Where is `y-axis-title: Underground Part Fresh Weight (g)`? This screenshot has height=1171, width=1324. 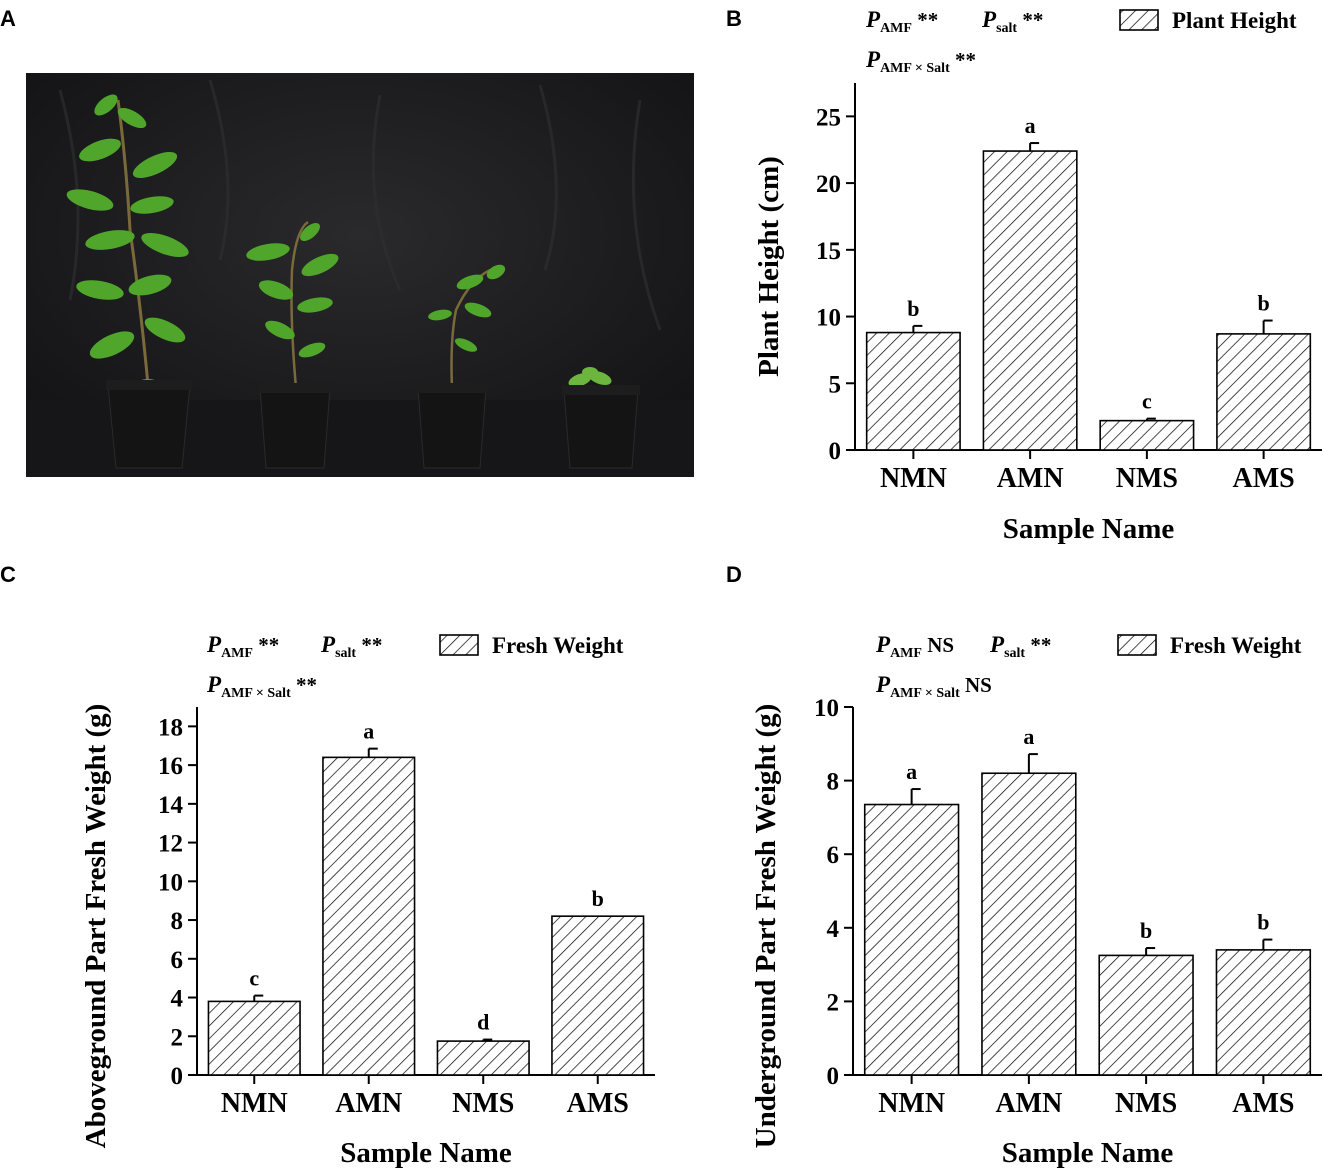
y-axis-title: Underground Part Fresh Weight (g) is located at coordinates (766, 926).